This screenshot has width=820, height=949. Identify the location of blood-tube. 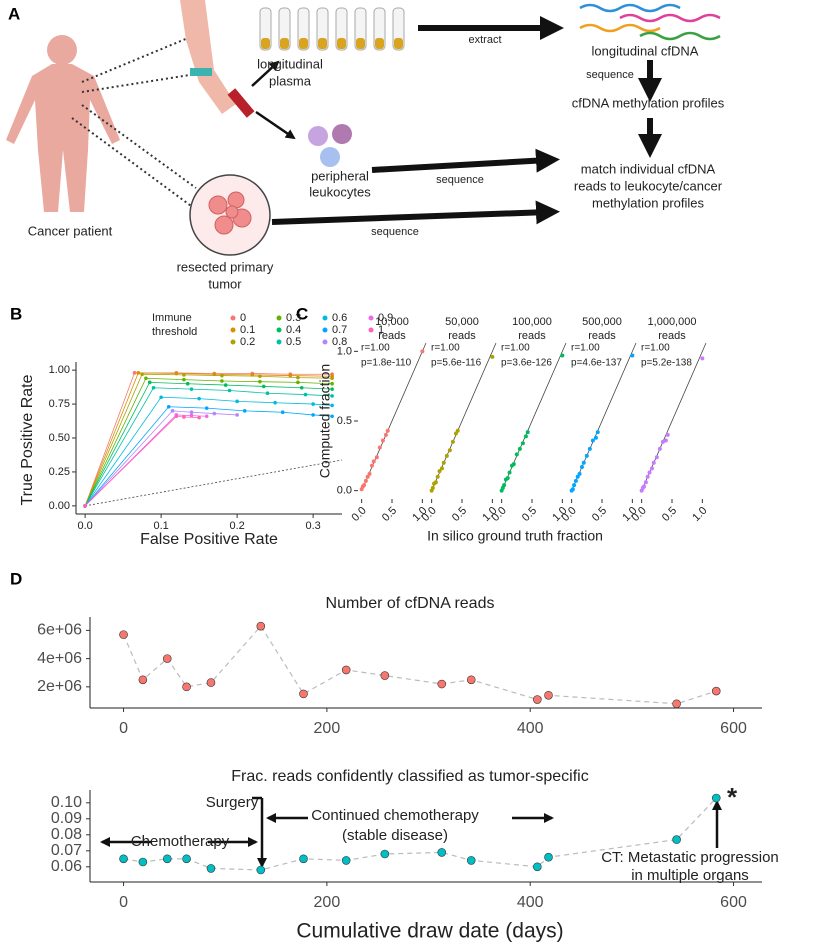
(241, 103).